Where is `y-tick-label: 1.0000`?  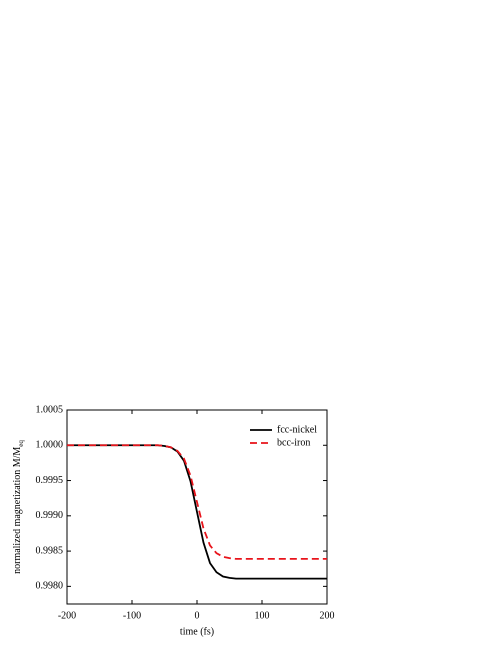
y-tick-label: 1.0000 is located at coordinates (50, 445).